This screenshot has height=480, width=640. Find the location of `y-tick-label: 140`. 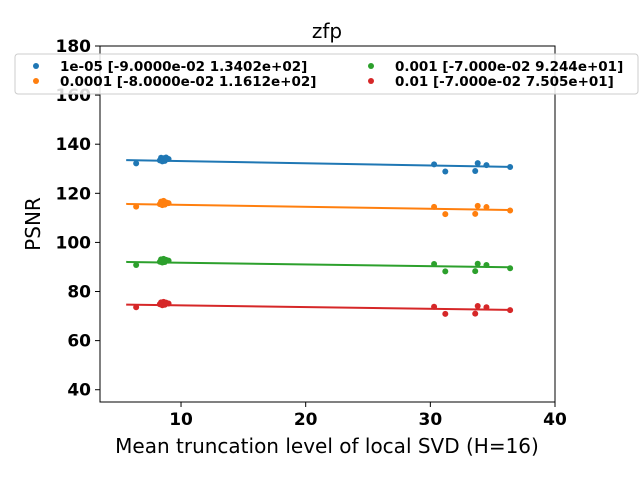

y-tick-label: 140 is located at coordinates (74, 145).